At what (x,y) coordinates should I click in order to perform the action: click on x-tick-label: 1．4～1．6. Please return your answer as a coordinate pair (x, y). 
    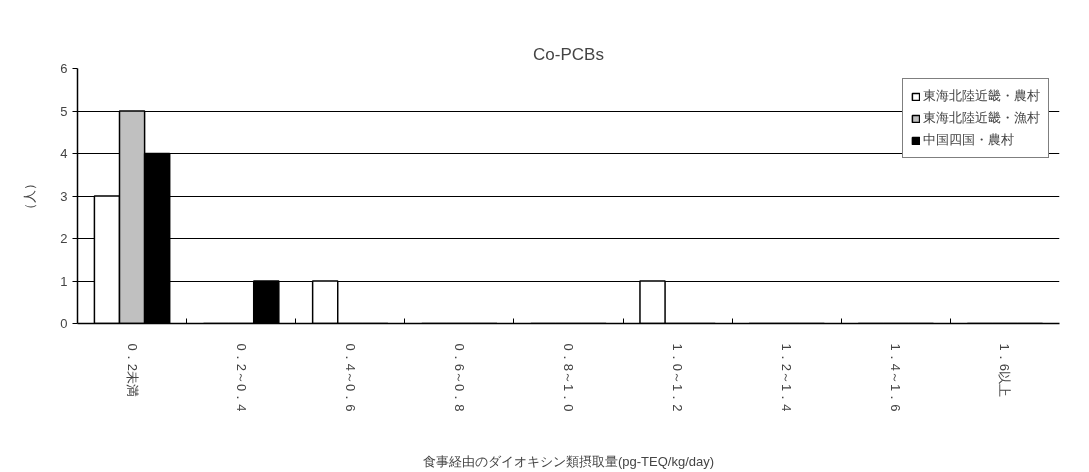
    Looking at the image, I should click on (896, 377).